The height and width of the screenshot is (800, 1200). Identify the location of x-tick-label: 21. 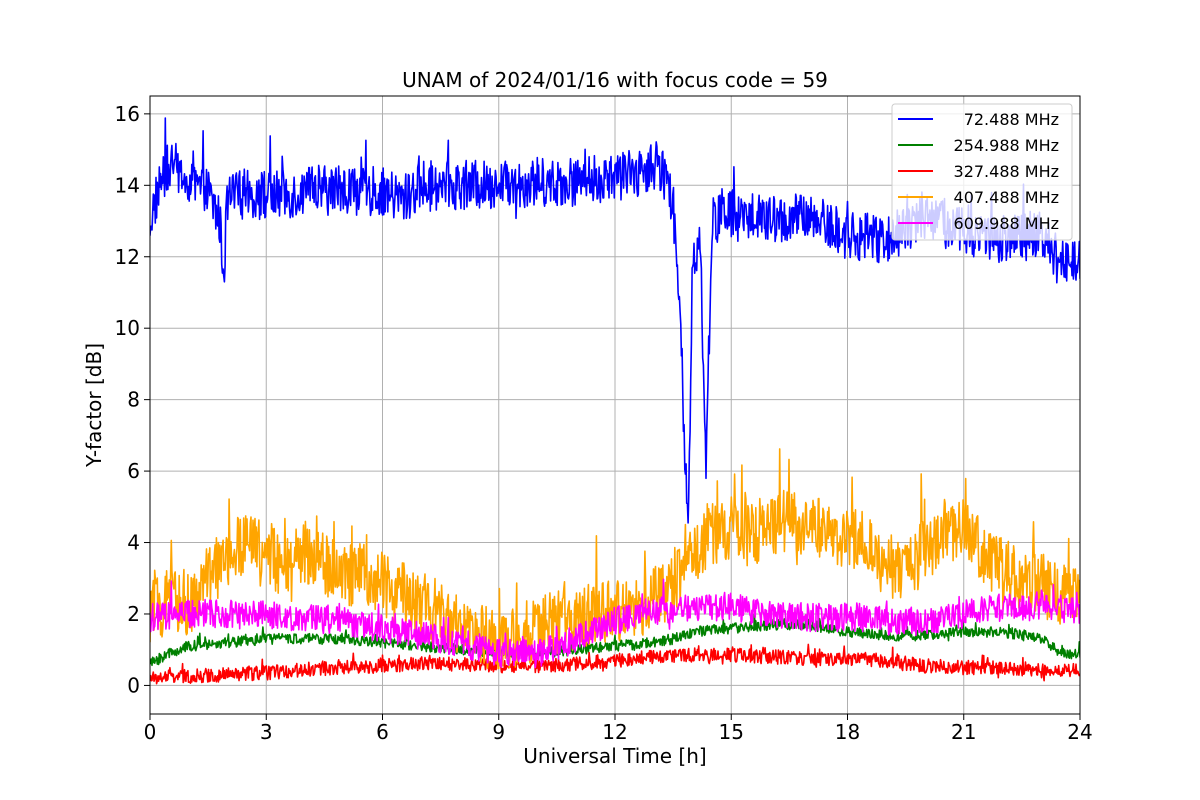
(963, 732).